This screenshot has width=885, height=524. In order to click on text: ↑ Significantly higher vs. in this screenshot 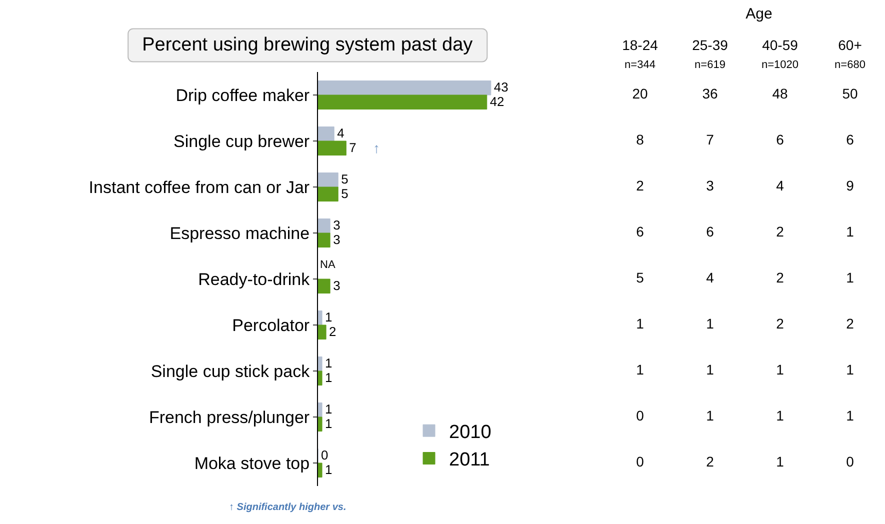, I will do `click(287, 507)`.